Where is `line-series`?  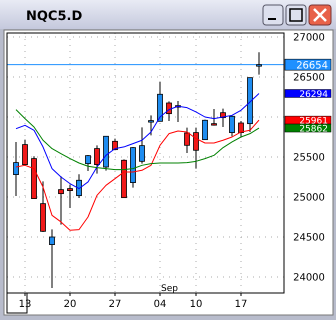 line-series is located at coordinates (138, 139).